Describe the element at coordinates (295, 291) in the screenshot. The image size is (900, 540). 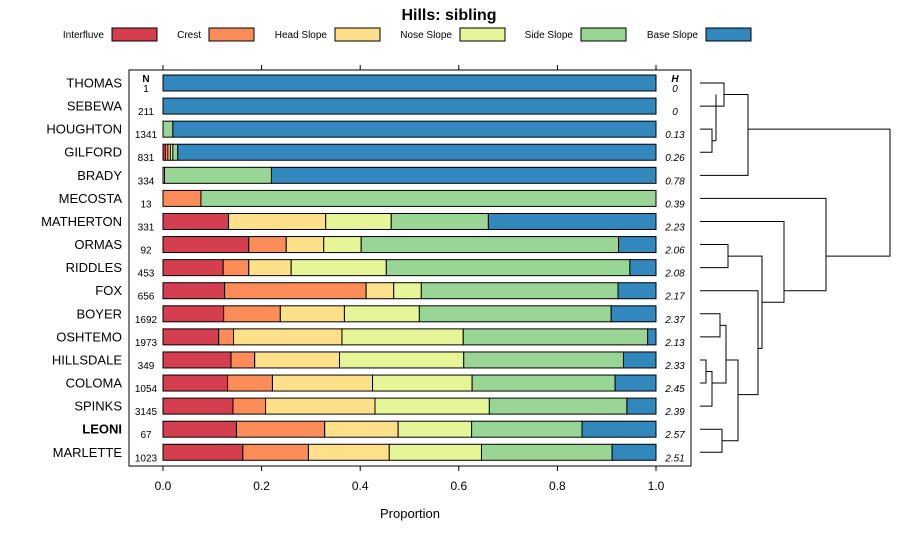
I see `bar-segment-fox-crest` at that location.